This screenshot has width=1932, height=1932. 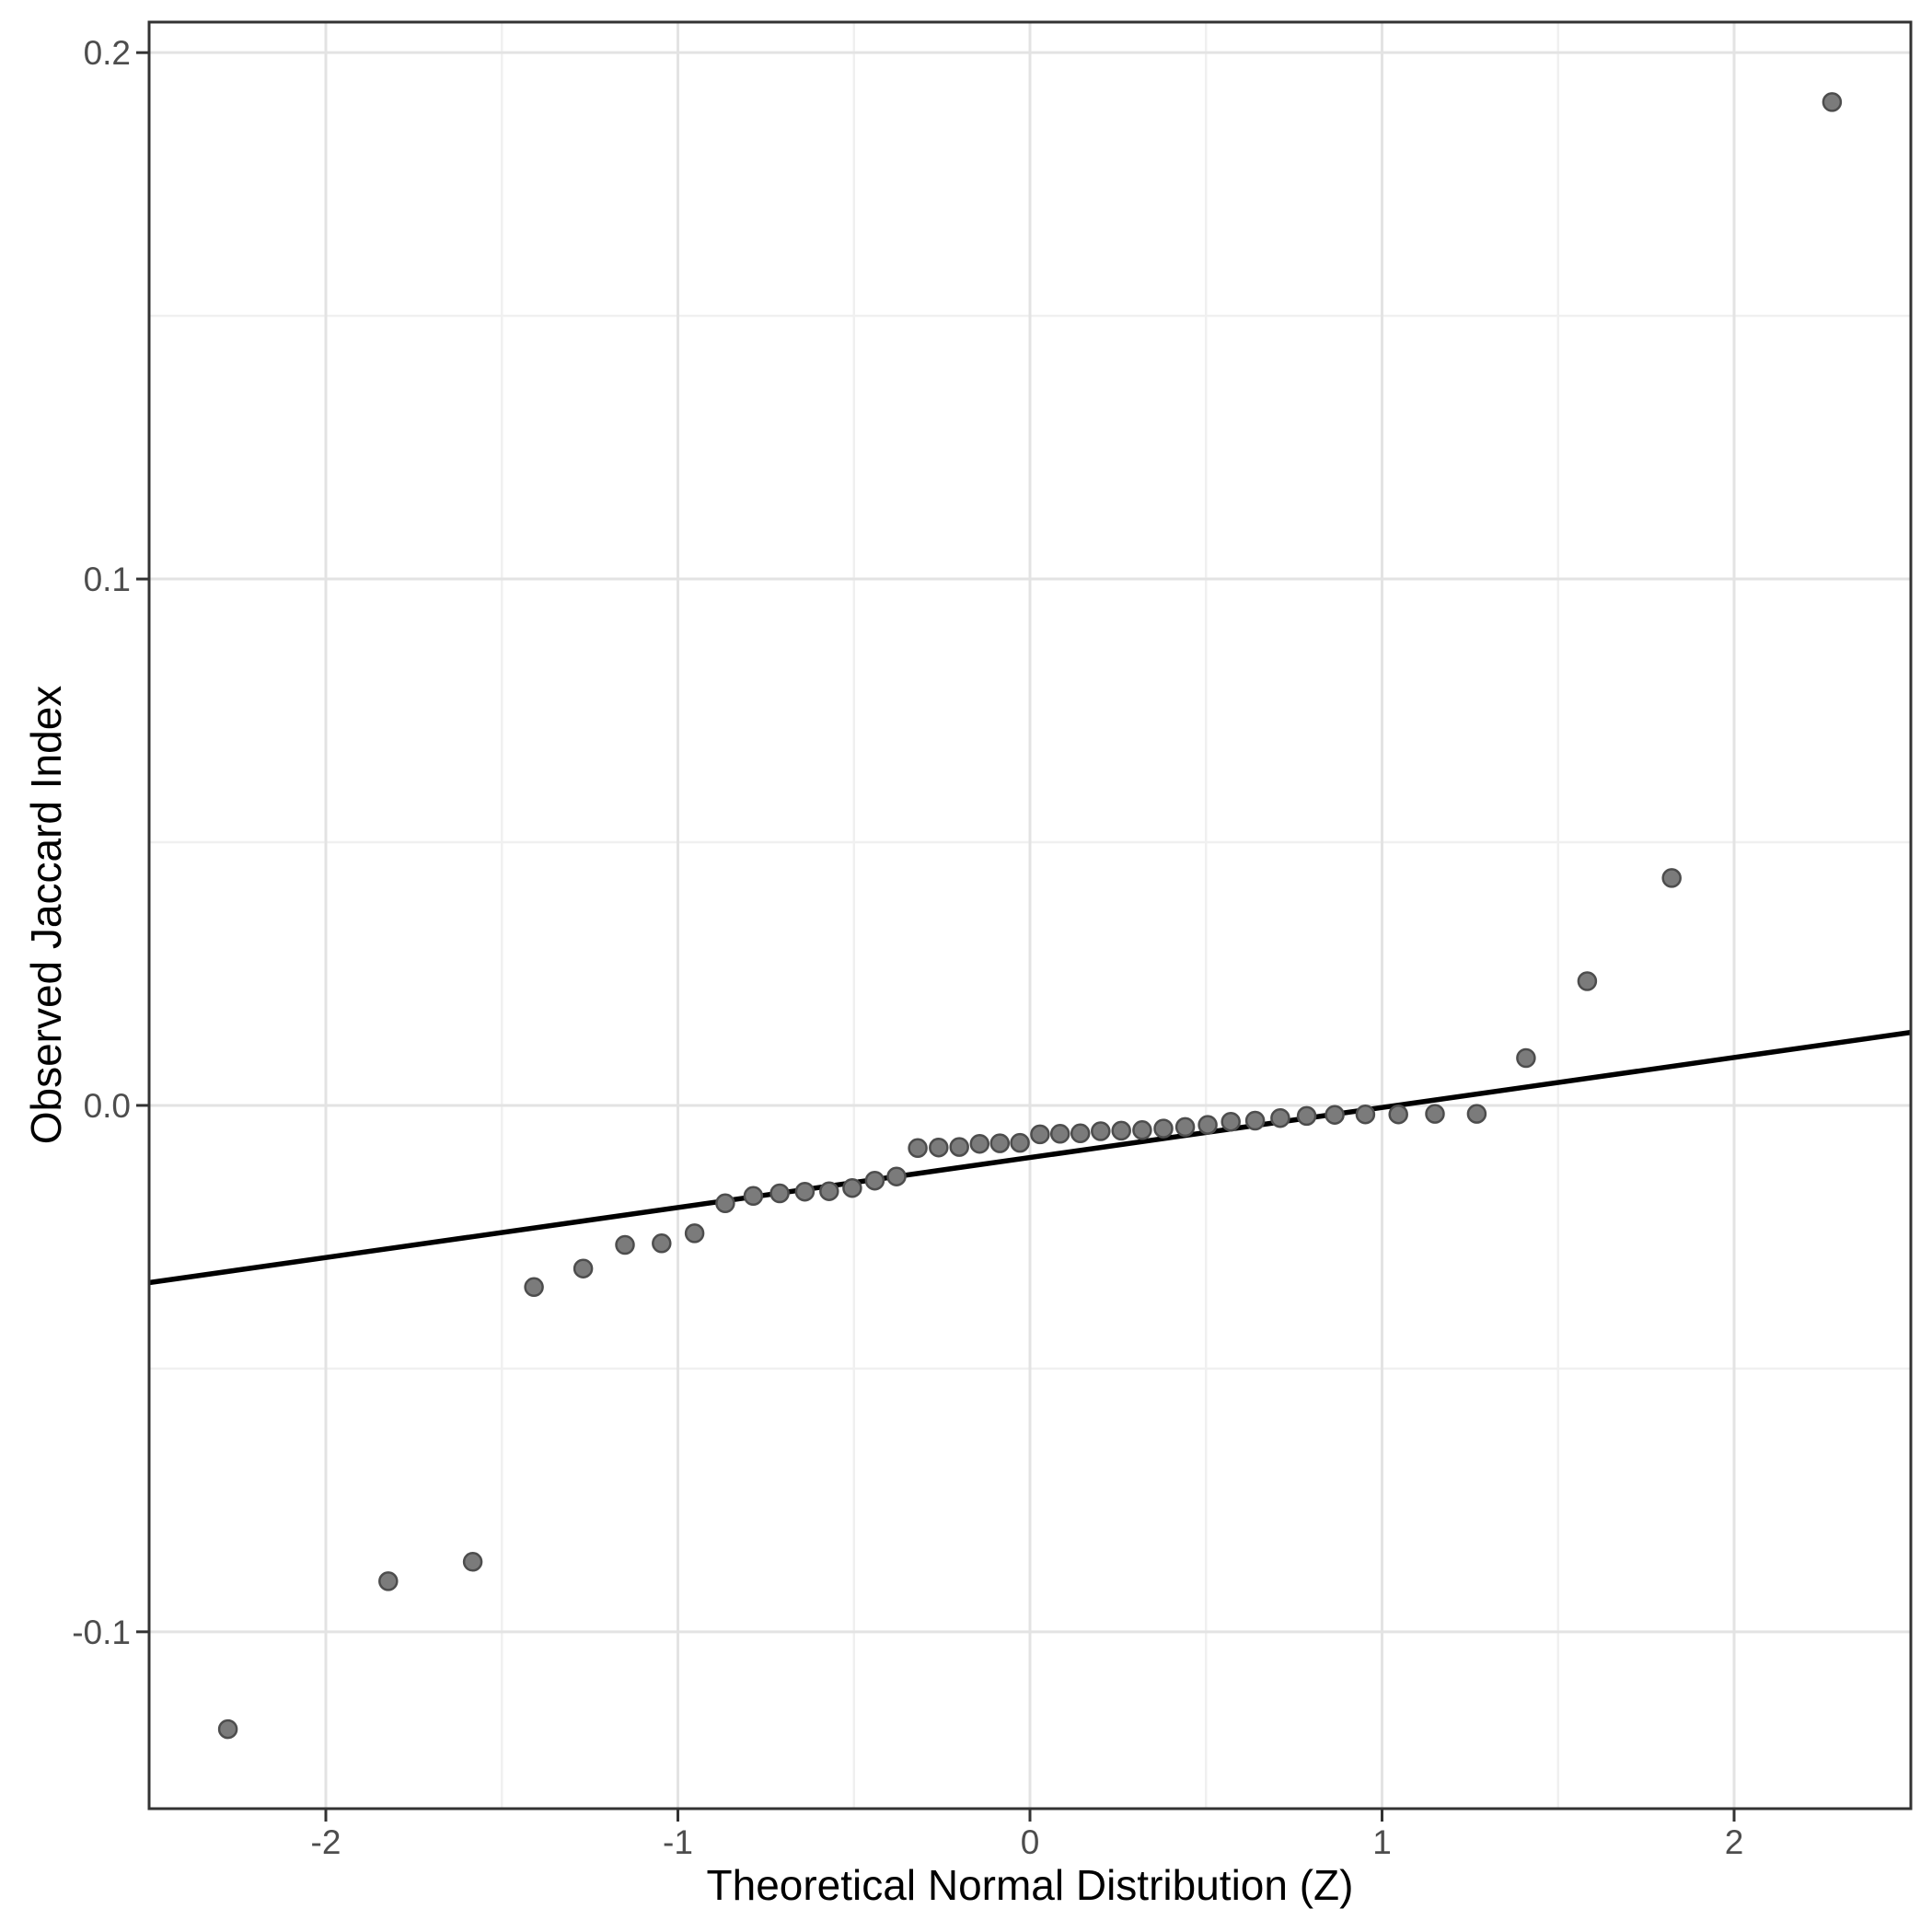 I want to click on qq-reference-line, so click(x=1030, y=1157).